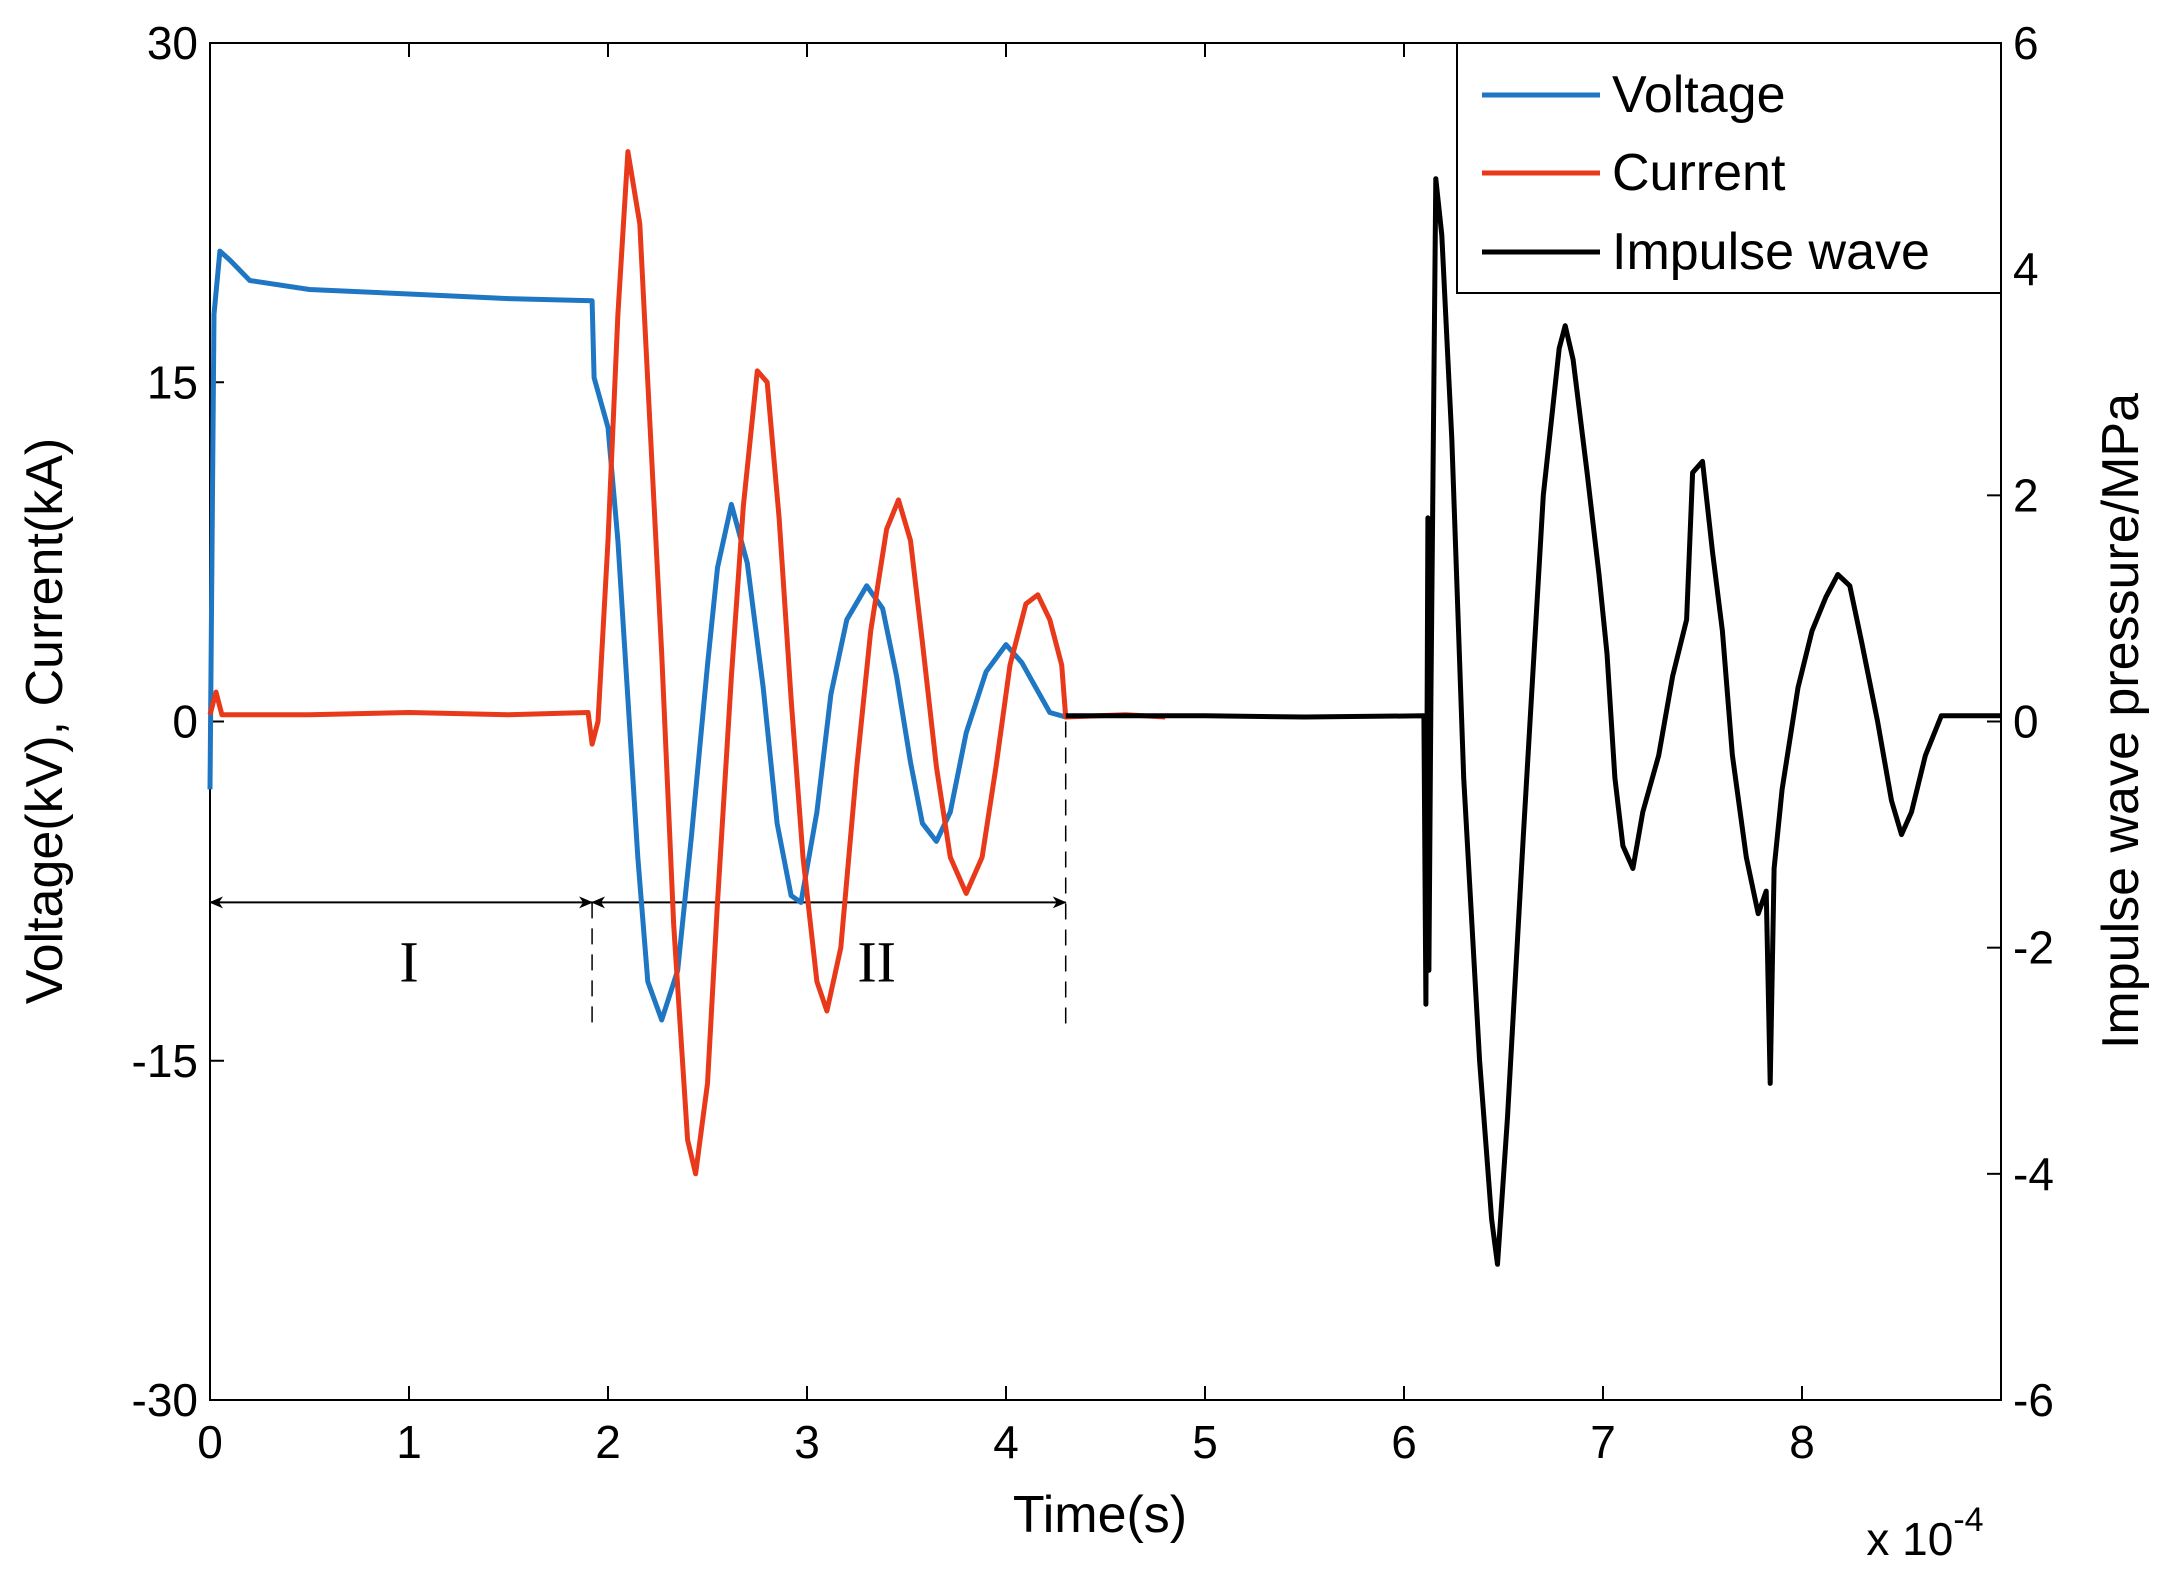 The width and height of the screenshot is (2159, 1570). What do you see at coordinates (2121, 721) in the screenshot?
I see `y-right-axis-title: Impulse wave pressure/MPa` at bounding box center [2121, 721].